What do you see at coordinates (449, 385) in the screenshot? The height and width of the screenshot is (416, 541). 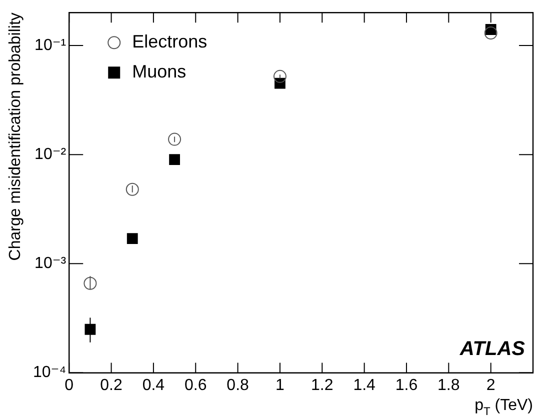 I see `x-tick-label: 1.8` at bounding box center [449, 385].